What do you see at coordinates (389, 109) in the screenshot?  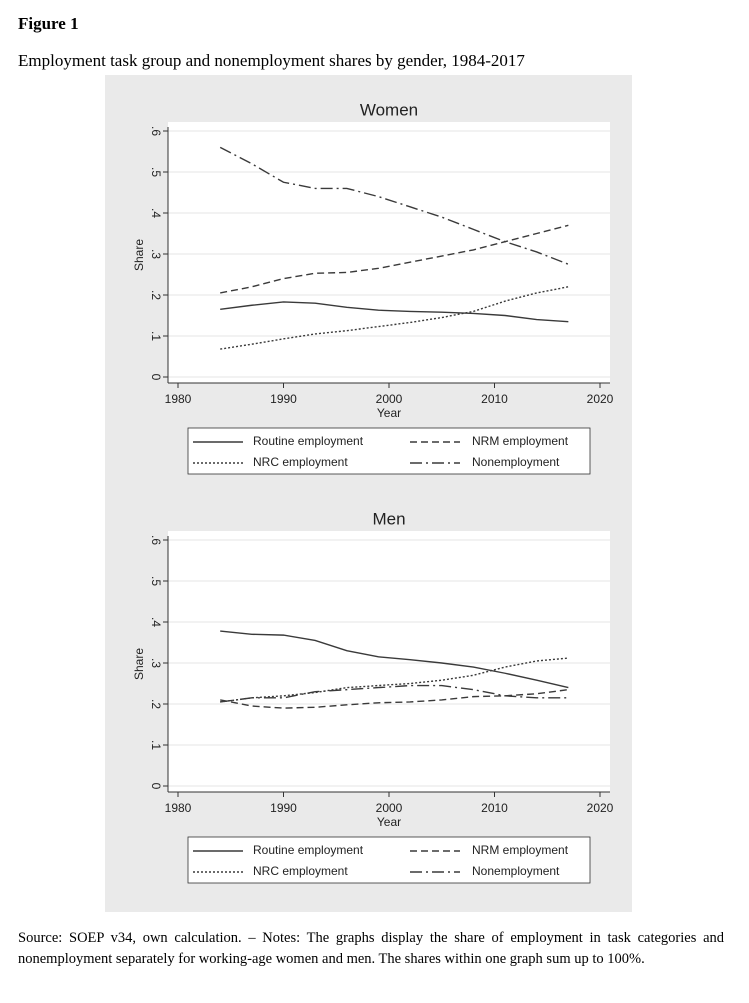 I see `chart-title: Women` at bounding box center [389, 109].